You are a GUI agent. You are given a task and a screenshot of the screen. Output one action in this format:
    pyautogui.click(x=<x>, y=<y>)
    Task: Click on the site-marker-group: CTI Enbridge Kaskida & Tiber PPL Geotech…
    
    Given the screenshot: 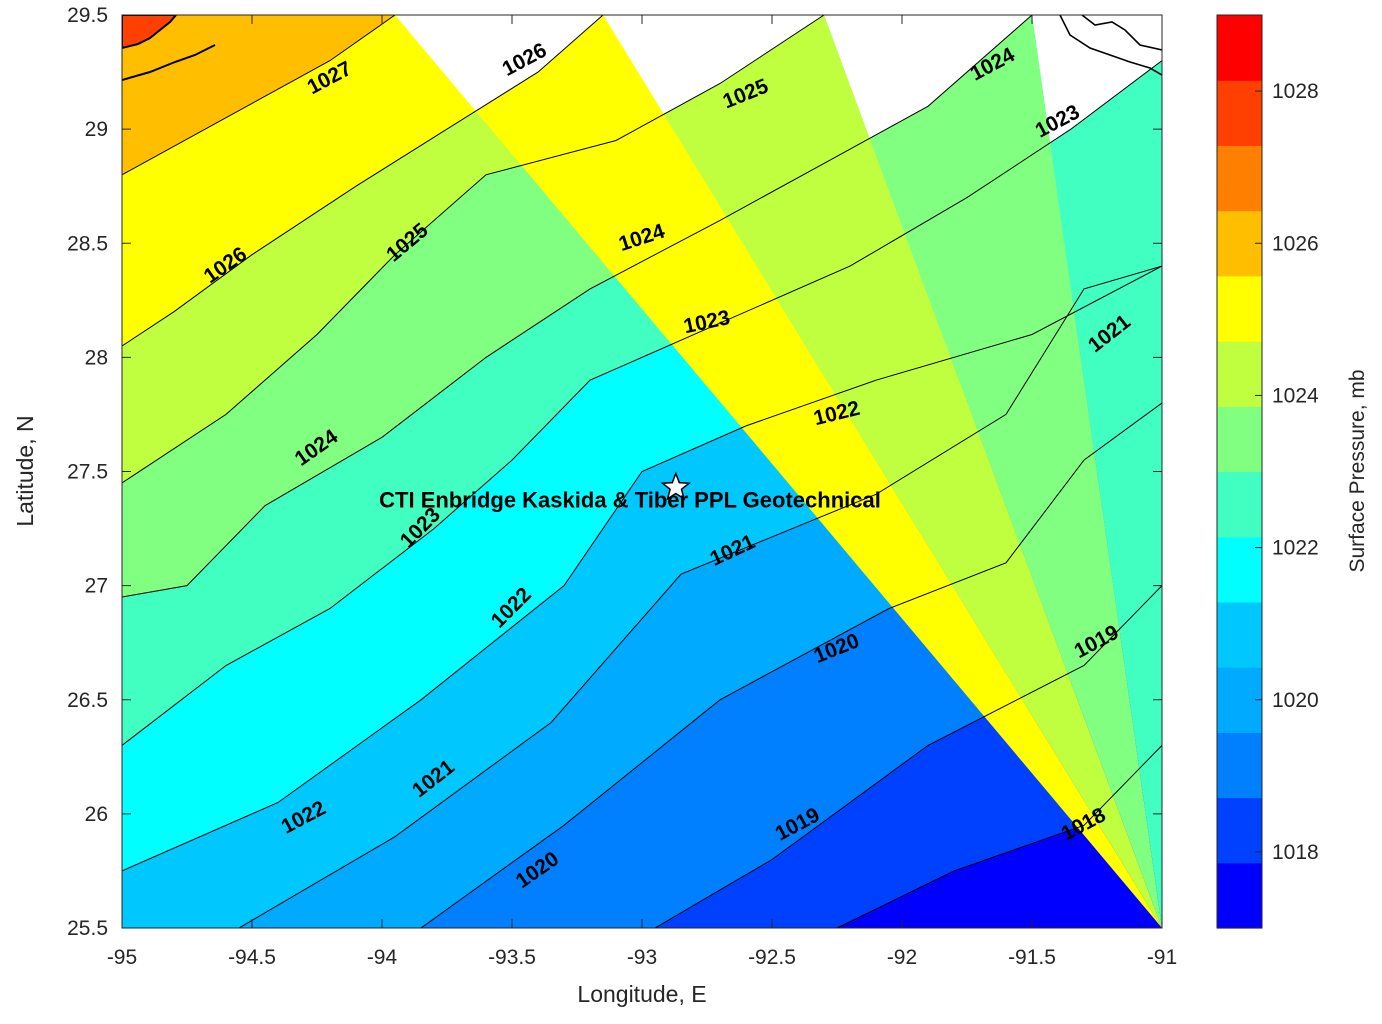 What is the action you would take?
    pyautogui.click(x=630, y=492)
    